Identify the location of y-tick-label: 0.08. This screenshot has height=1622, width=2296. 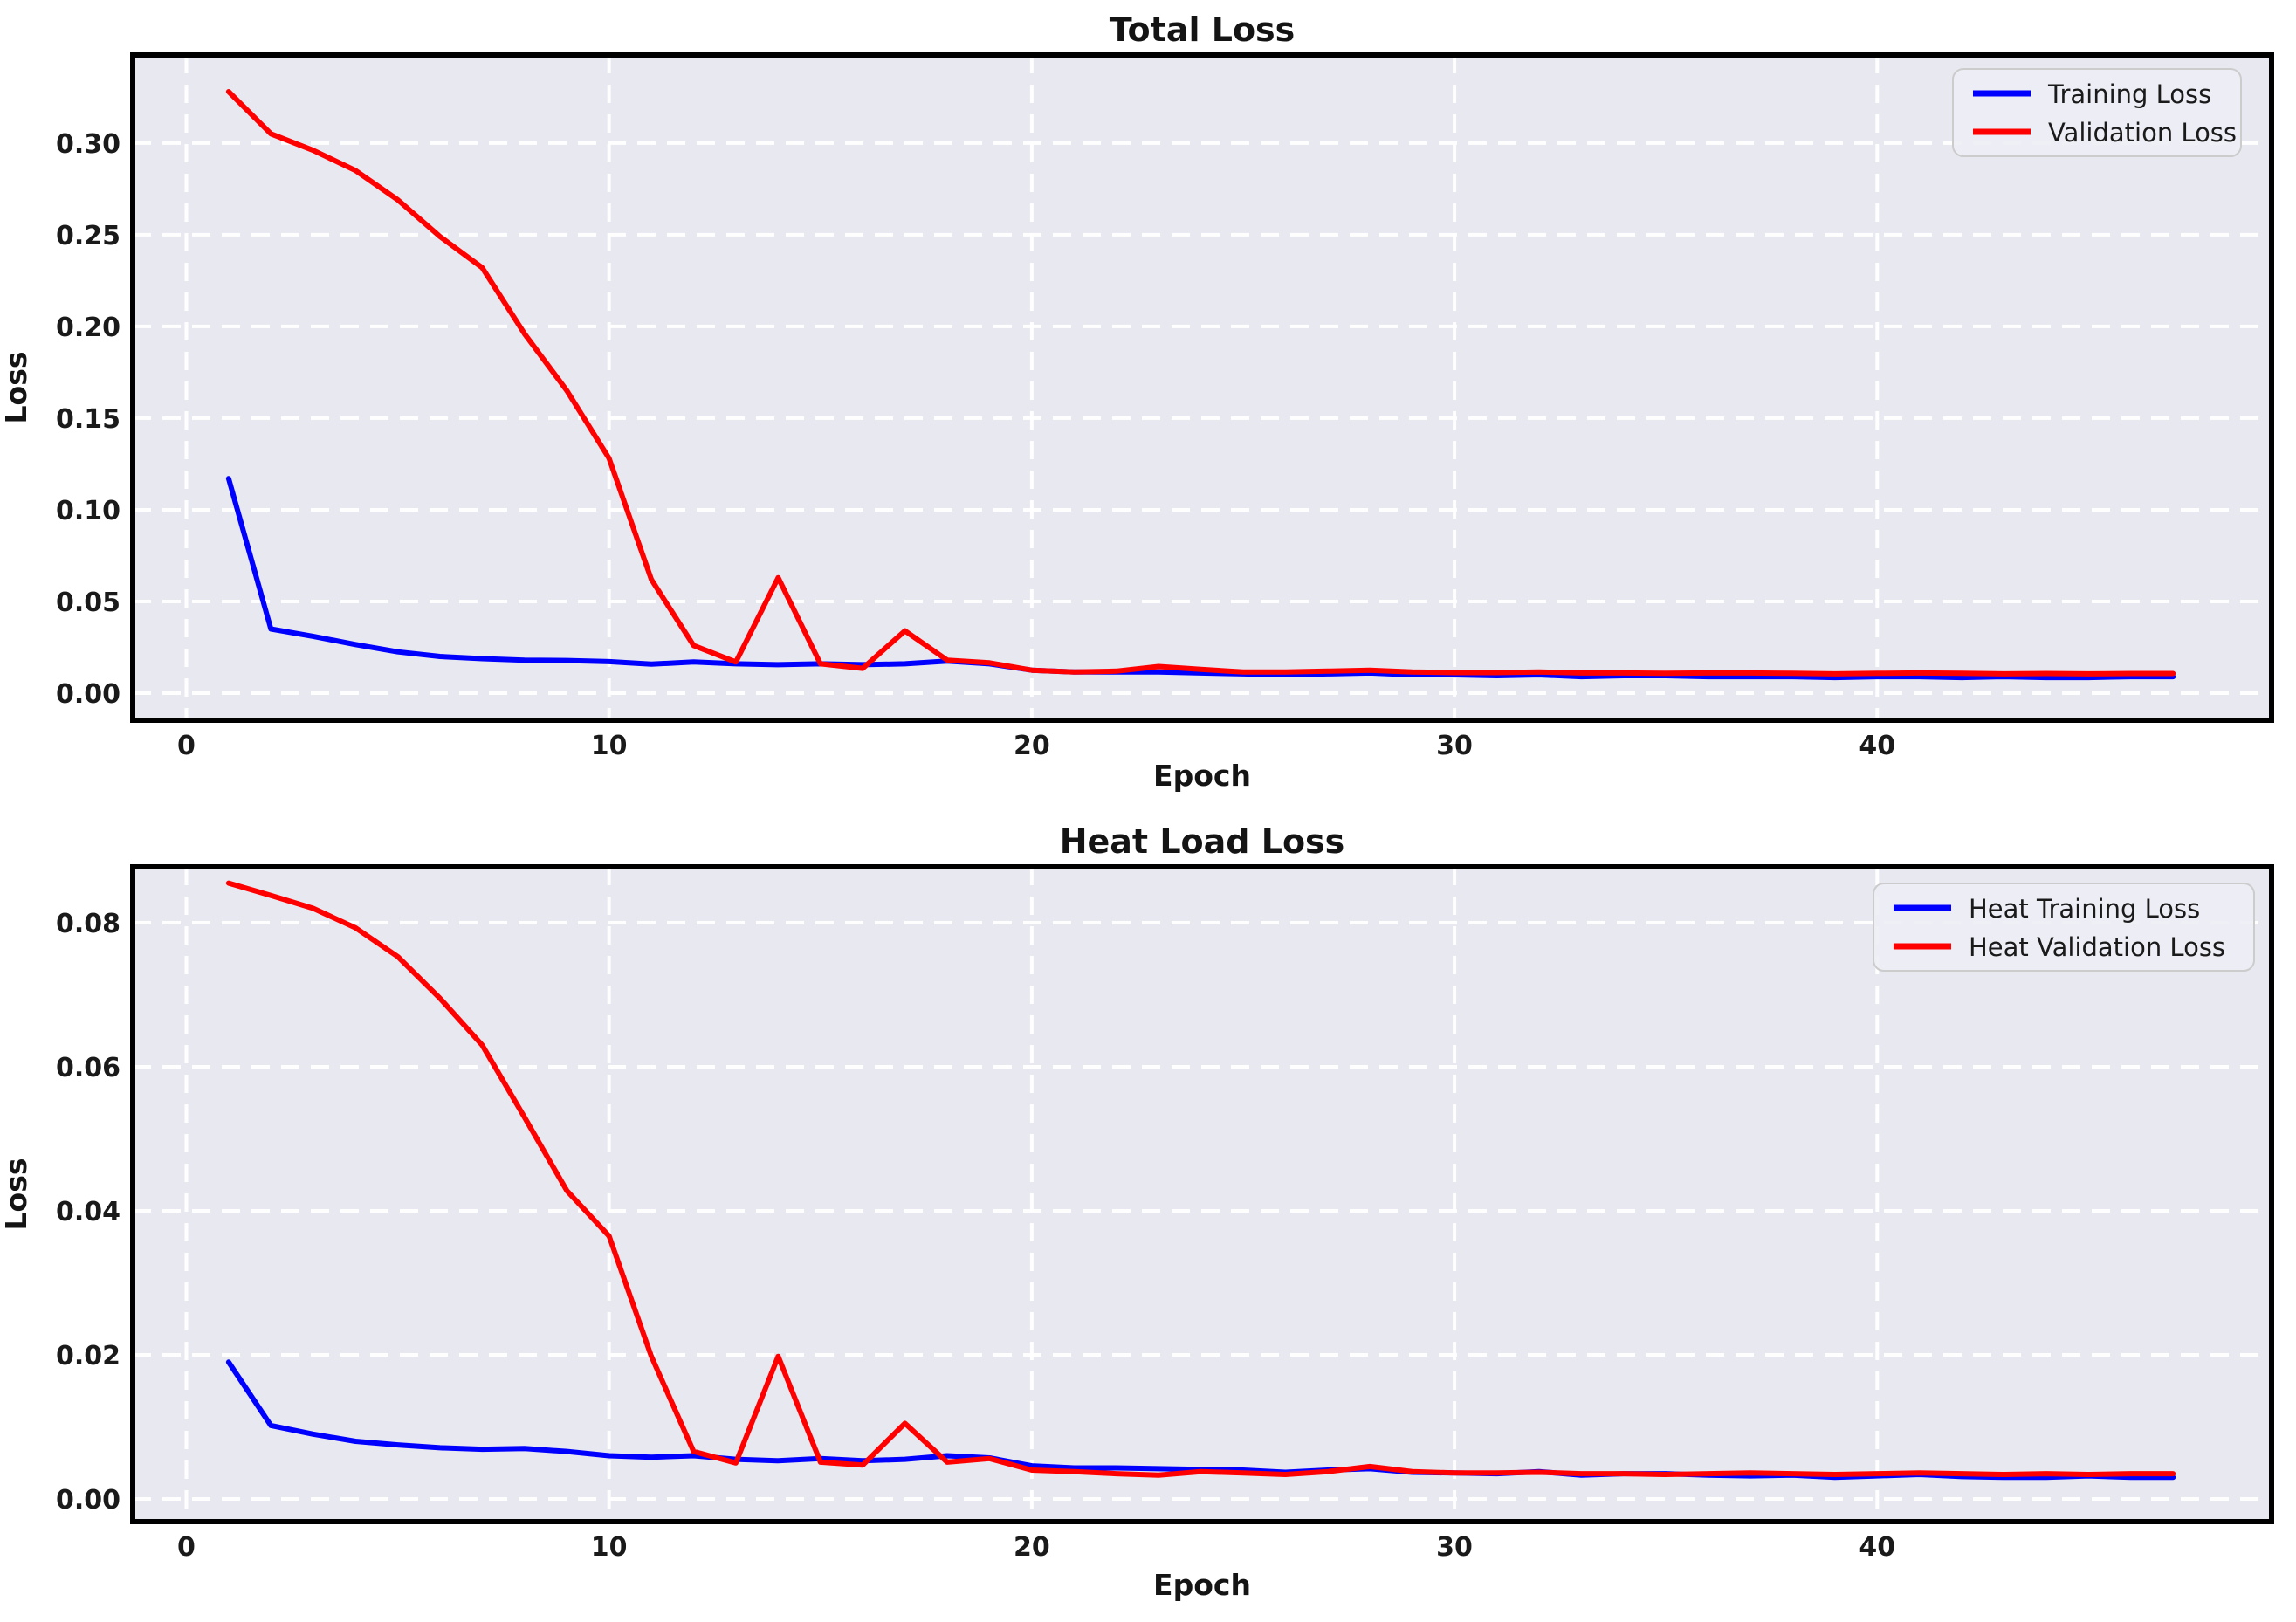
(88, 924).